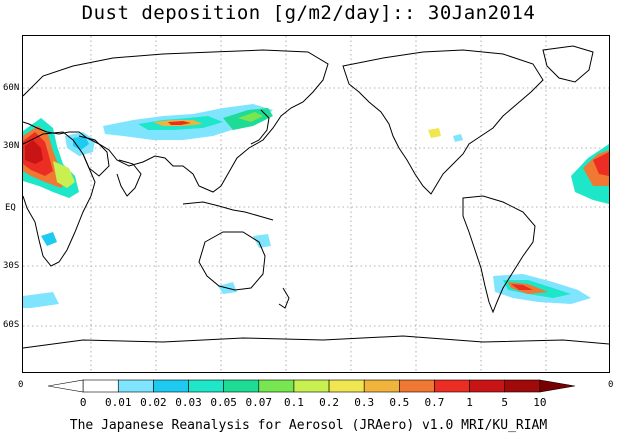 Image resolution: width=617 pixels, height=438 pixels. I want to click on lat-label-60s: 60S, so click(11, 325).